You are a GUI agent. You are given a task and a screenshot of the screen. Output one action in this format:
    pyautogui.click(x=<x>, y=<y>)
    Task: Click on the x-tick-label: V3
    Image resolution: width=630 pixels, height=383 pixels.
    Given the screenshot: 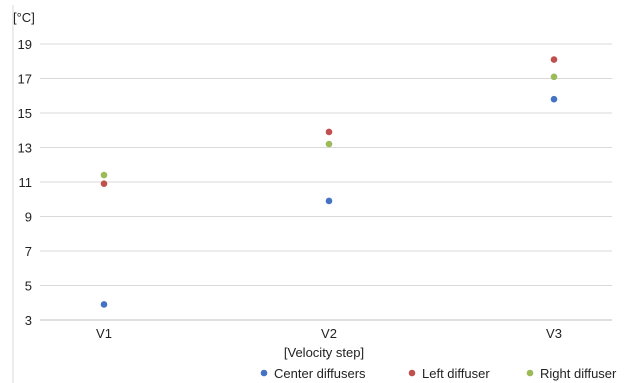 What is the action you would take?
    pyautogui.click(x=554, y=333)
    